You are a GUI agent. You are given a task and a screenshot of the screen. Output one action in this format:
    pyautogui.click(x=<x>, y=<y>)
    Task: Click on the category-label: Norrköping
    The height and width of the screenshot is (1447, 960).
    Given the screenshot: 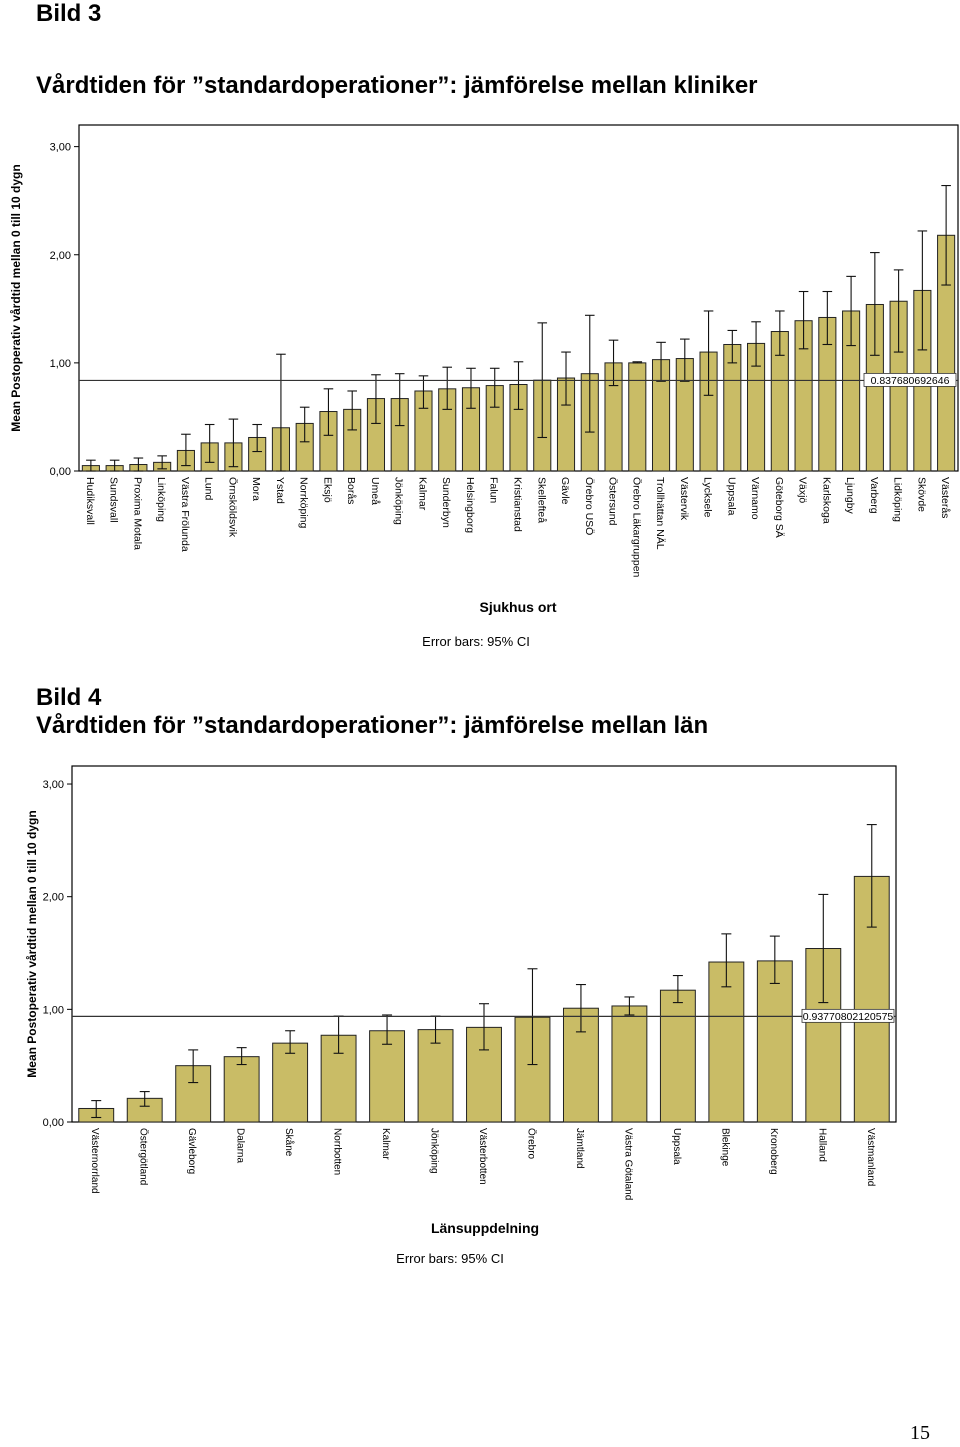 What is the action you would take?
    pyautogui.click(x=304, y=503)
    